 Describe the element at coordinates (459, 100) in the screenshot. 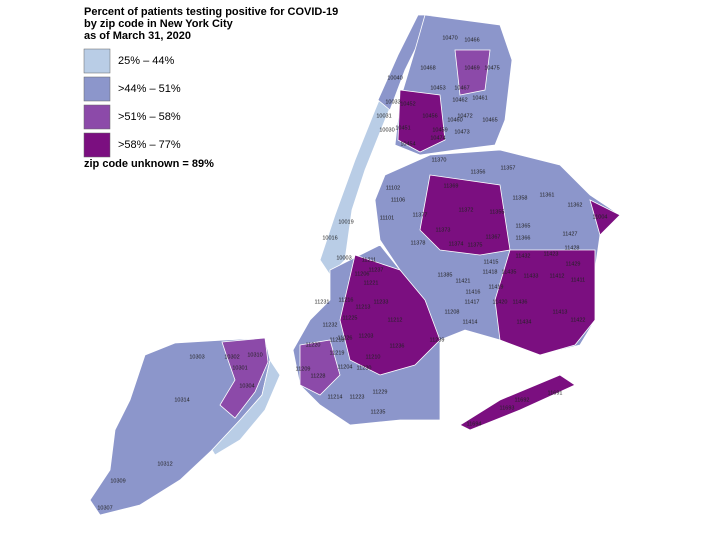

I see `zip-label: 10462` at that location.